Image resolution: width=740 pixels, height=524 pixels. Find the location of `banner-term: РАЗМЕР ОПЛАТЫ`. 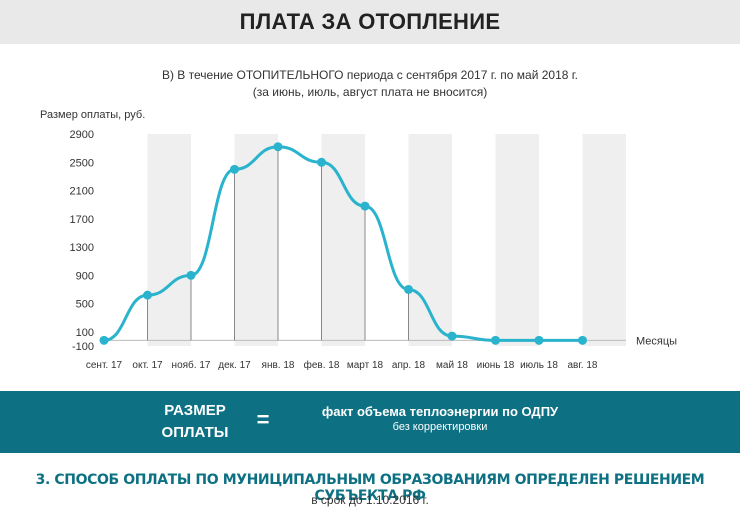

banner-term: РАЗМЕР ОПЛАТЫ is located at coordinates (195, 422).